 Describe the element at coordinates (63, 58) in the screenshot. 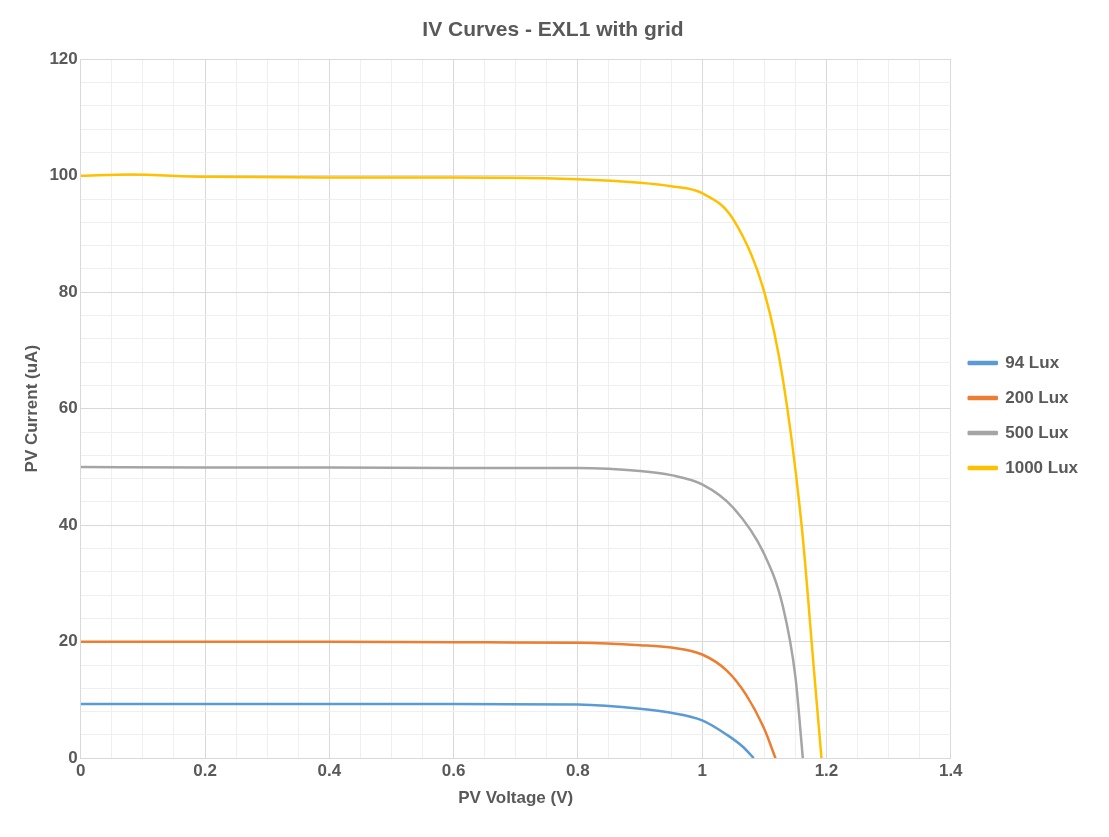

I see `y-tick-label: 120` at that location.